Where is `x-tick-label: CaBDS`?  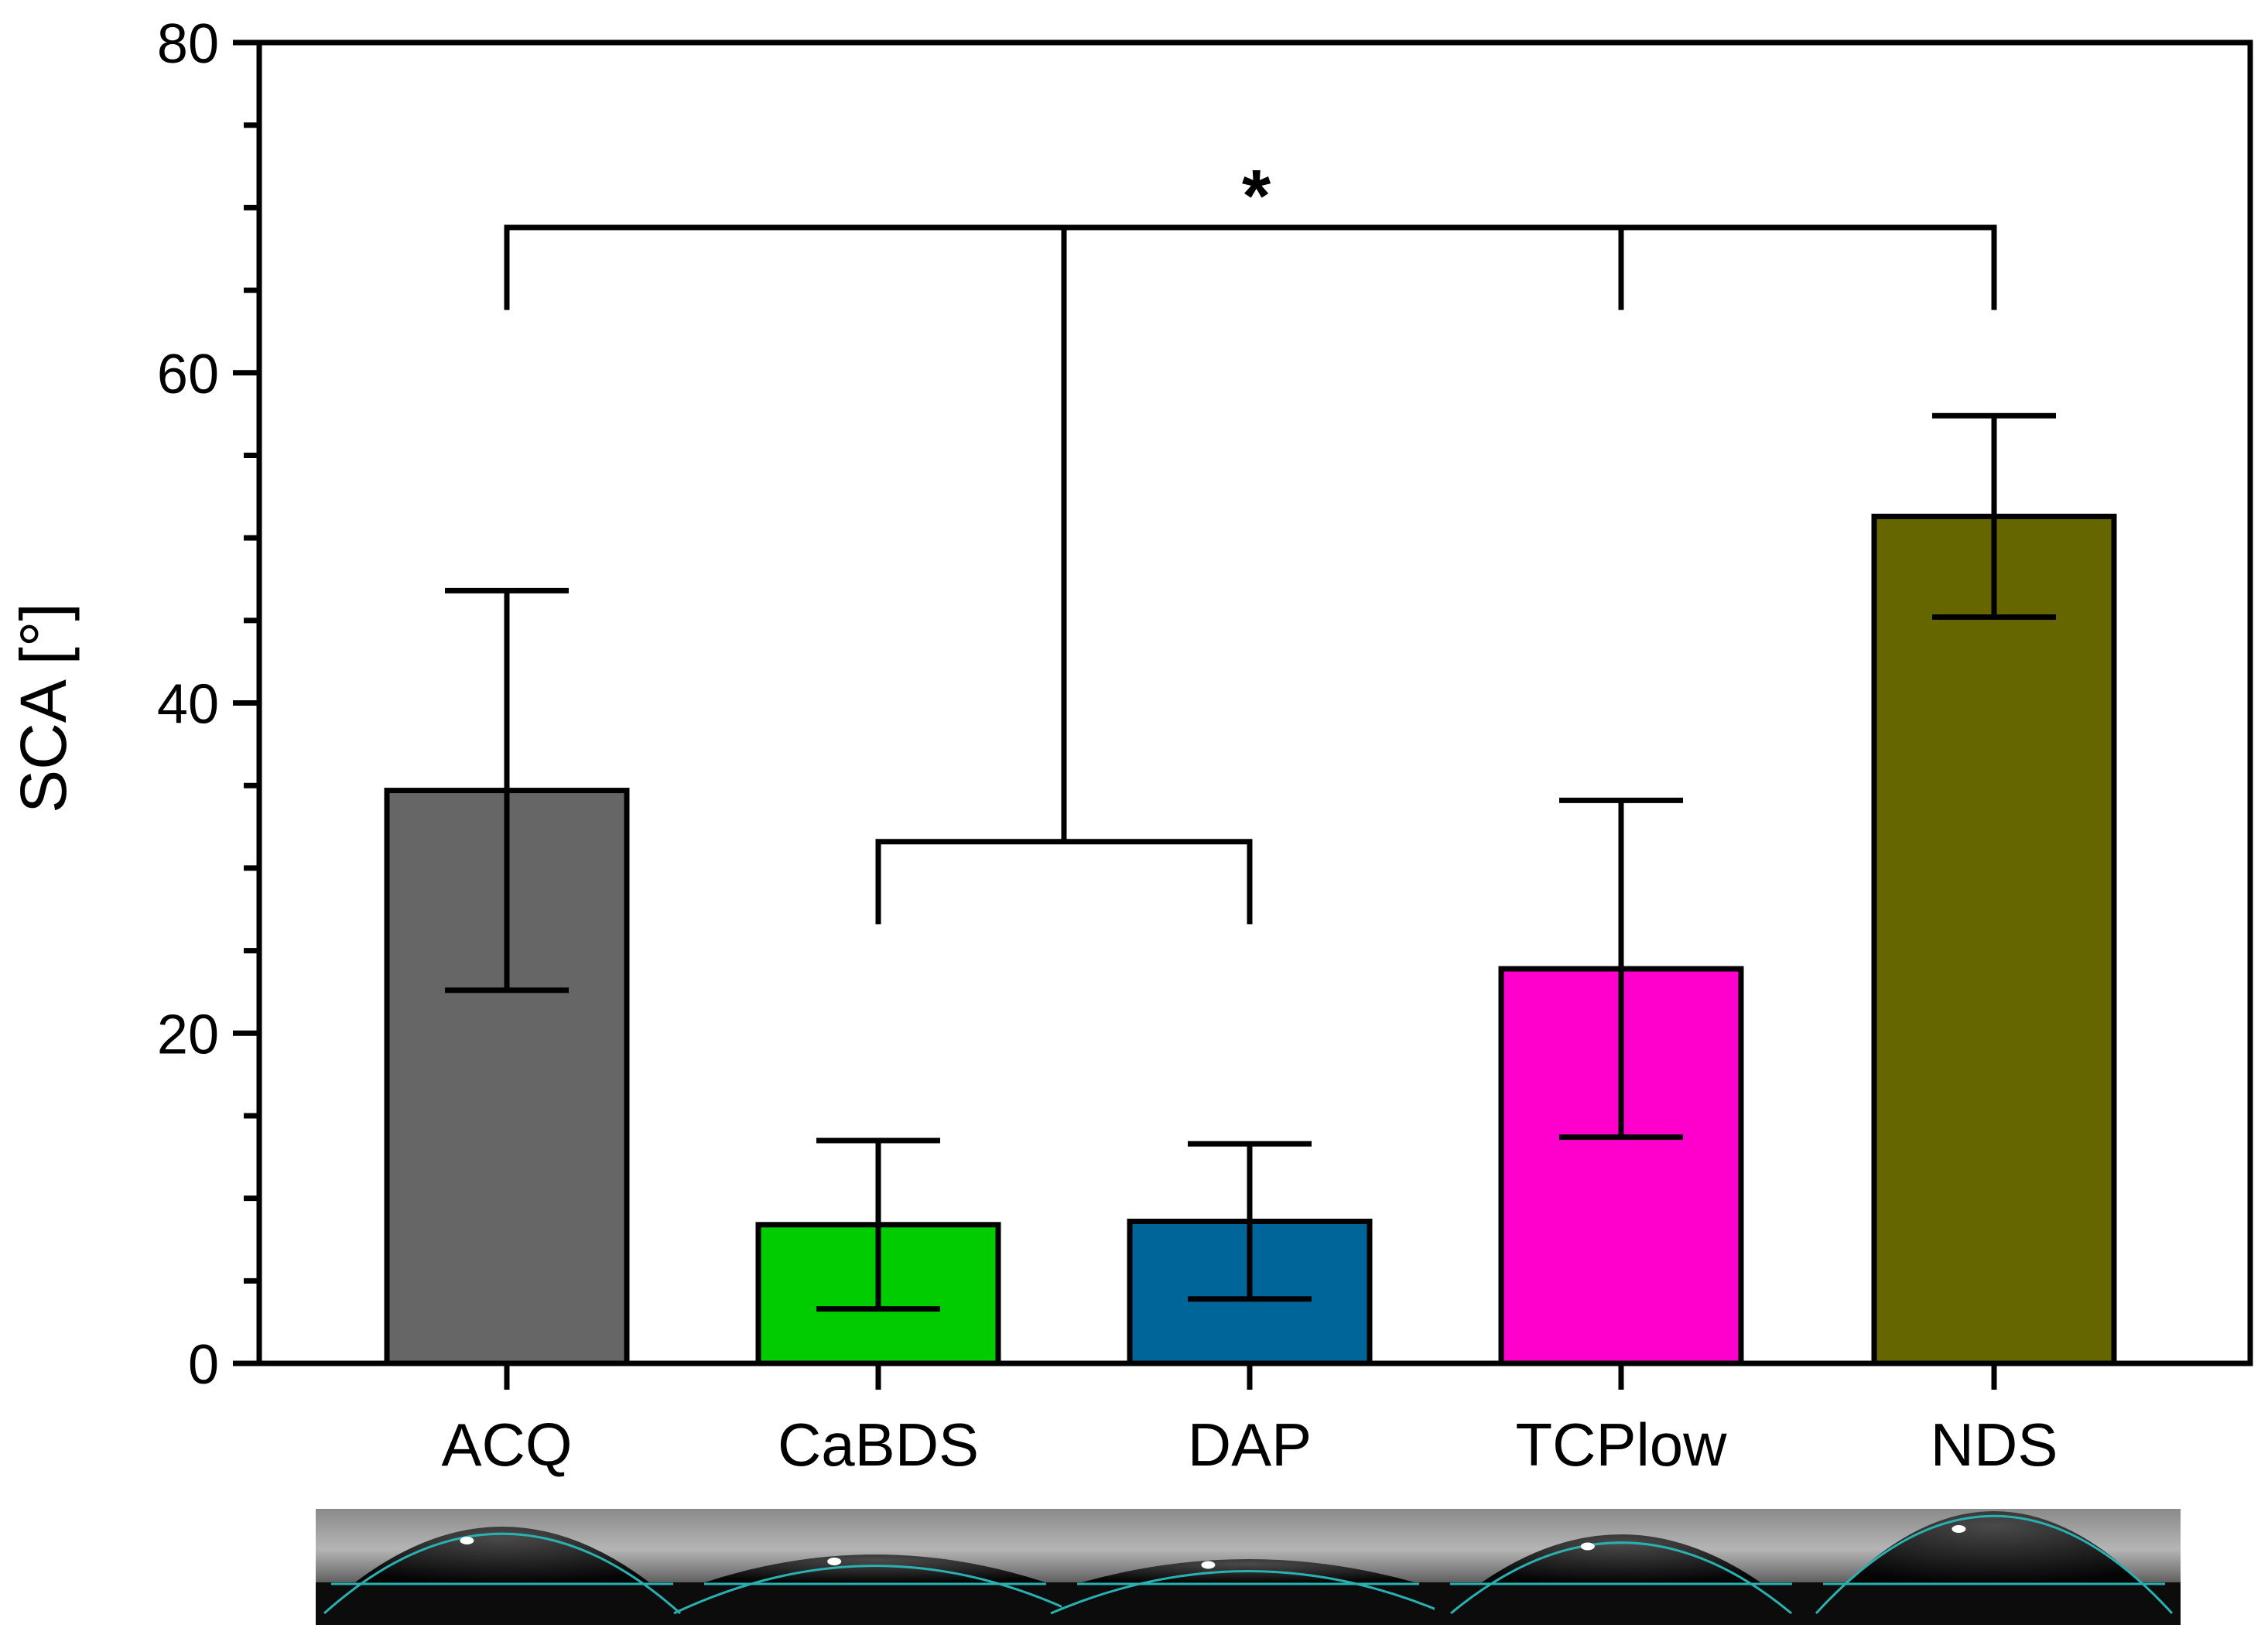 x-tick-label: CaBDS is located at coordinates (879, 1445).